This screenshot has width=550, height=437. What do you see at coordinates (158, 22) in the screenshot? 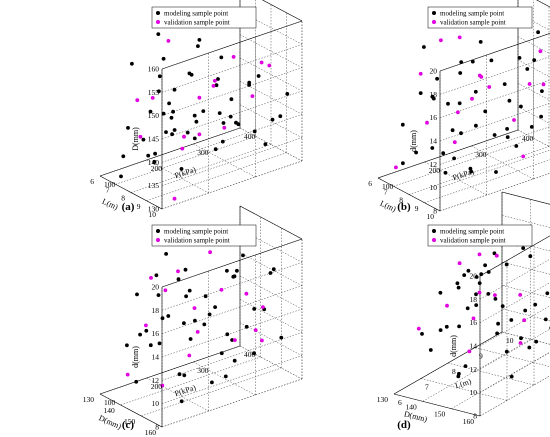
I see `legend-marker-validation` at bounding box center [158, 22].